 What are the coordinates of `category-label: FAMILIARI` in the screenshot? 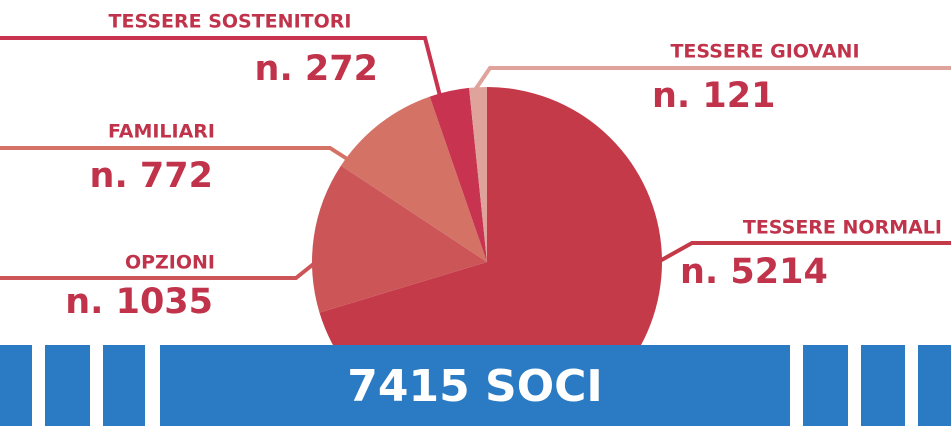 It's located at (161, 132).